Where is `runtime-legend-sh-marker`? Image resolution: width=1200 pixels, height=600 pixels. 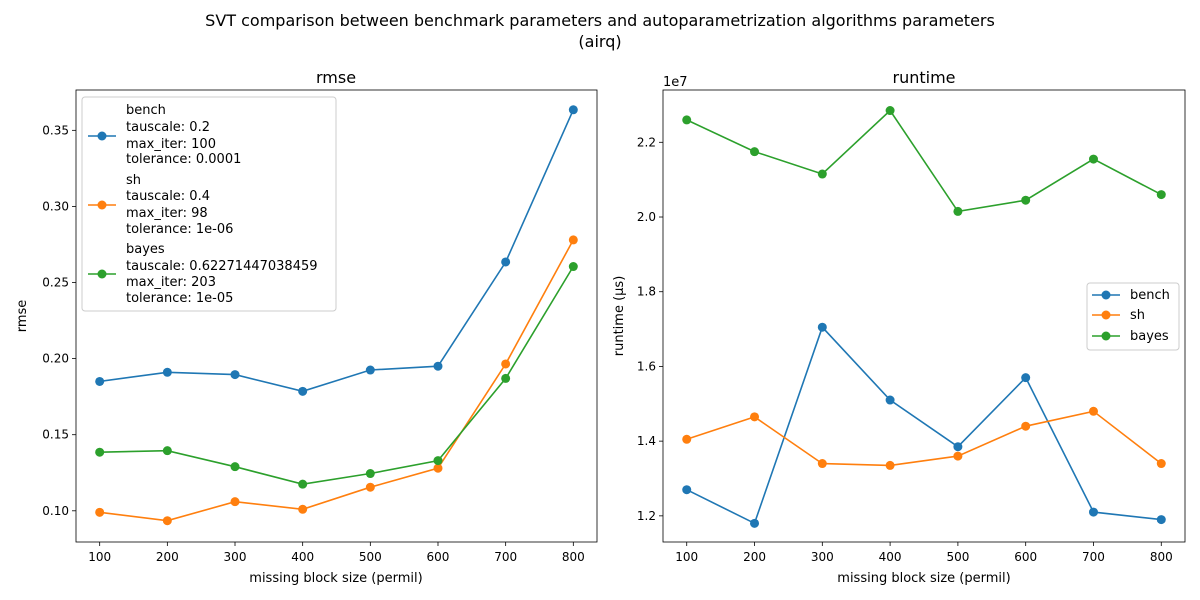 runtime-legend-sh-marker is located at coordinates (1106, 315).